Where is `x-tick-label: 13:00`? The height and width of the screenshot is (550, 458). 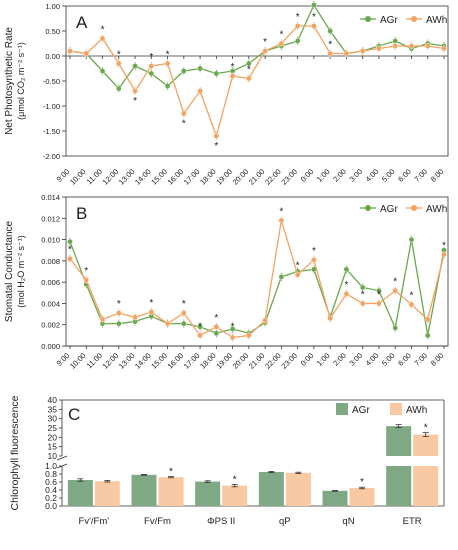
x-tick-label: 13:00 is located at coordinates (127, 177).